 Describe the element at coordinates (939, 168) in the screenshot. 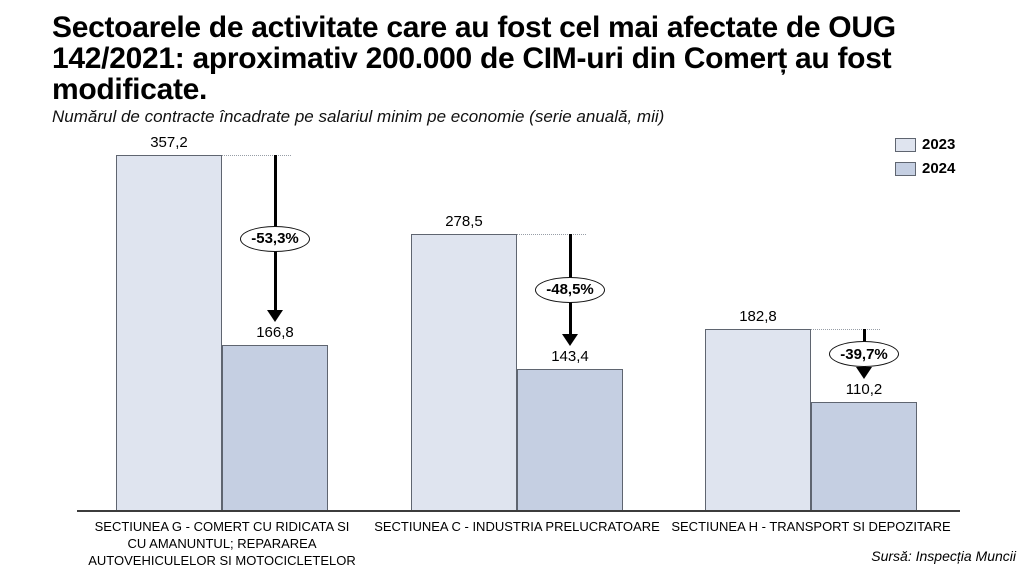

I see `legend-label-2024: 2024` at that location.